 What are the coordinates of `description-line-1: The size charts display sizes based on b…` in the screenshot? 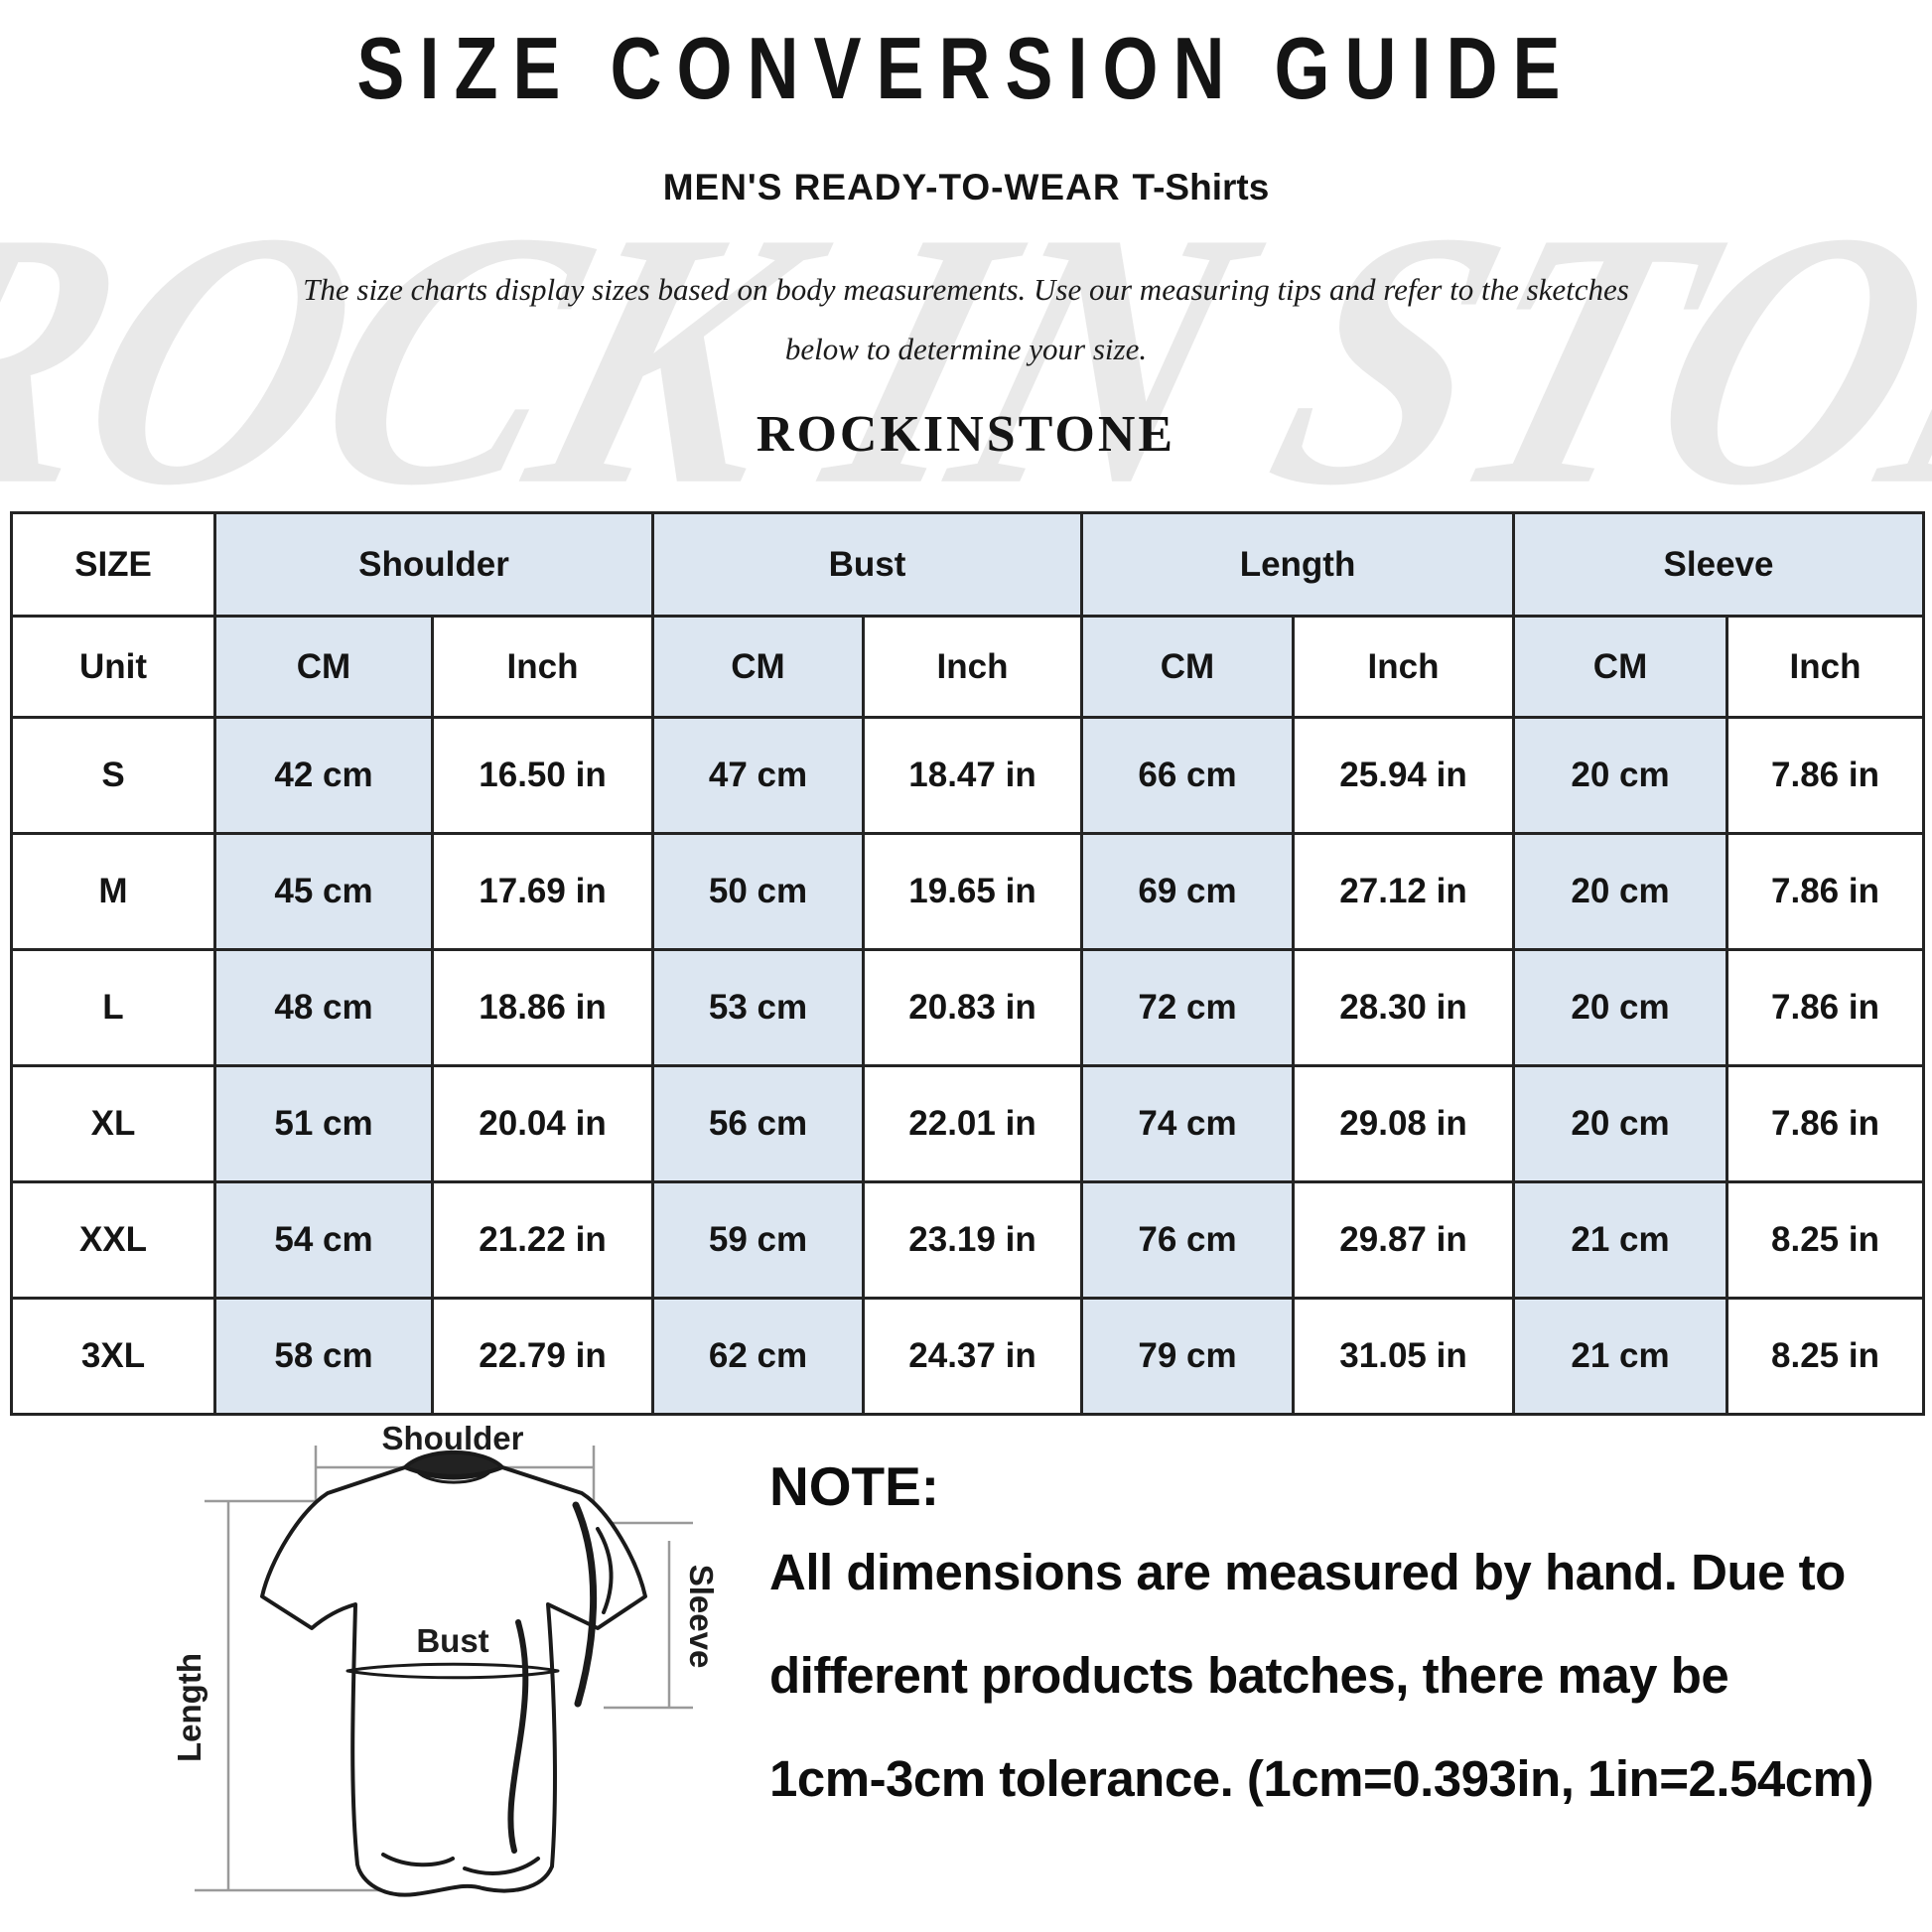 It's located at (966, 290).